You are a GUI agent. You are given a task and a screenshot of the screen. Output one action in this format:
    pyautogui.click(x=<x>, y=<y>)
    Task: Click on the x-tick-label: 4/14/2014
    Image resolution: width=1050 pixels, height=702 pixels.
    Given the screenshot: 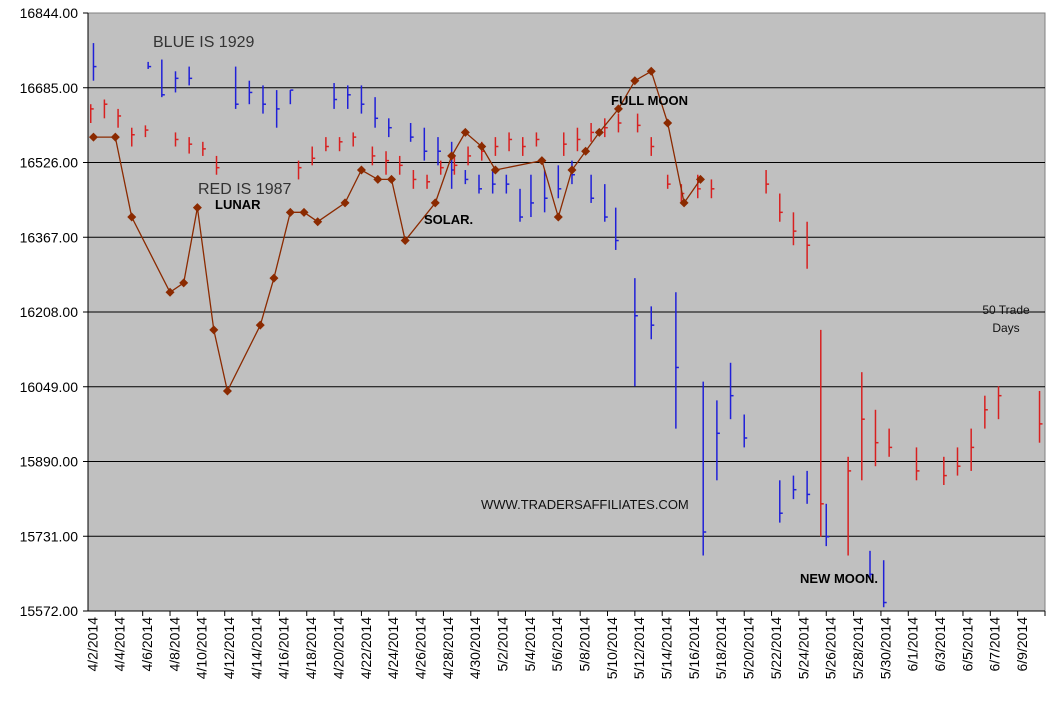 What is the action you would take?
    pyautogui.click(x=256, y=648)
    